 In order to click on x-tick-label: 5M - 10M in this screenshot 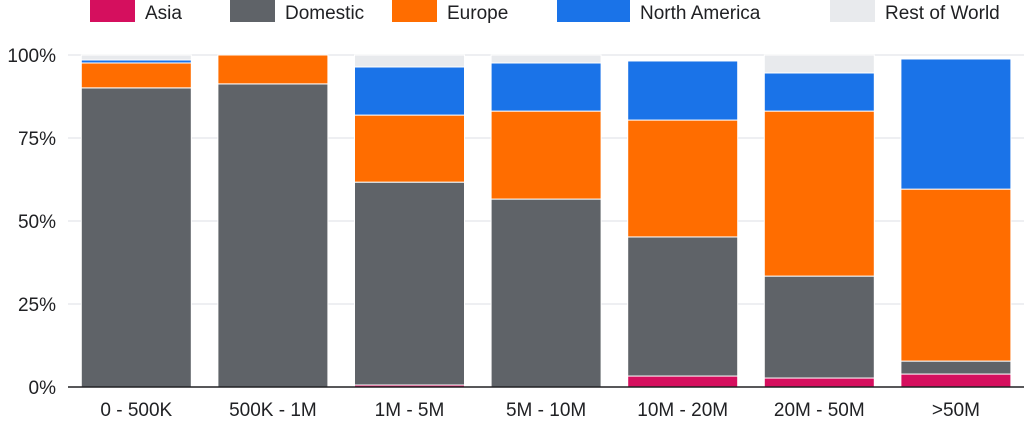, I will do `click(546, 410)`.